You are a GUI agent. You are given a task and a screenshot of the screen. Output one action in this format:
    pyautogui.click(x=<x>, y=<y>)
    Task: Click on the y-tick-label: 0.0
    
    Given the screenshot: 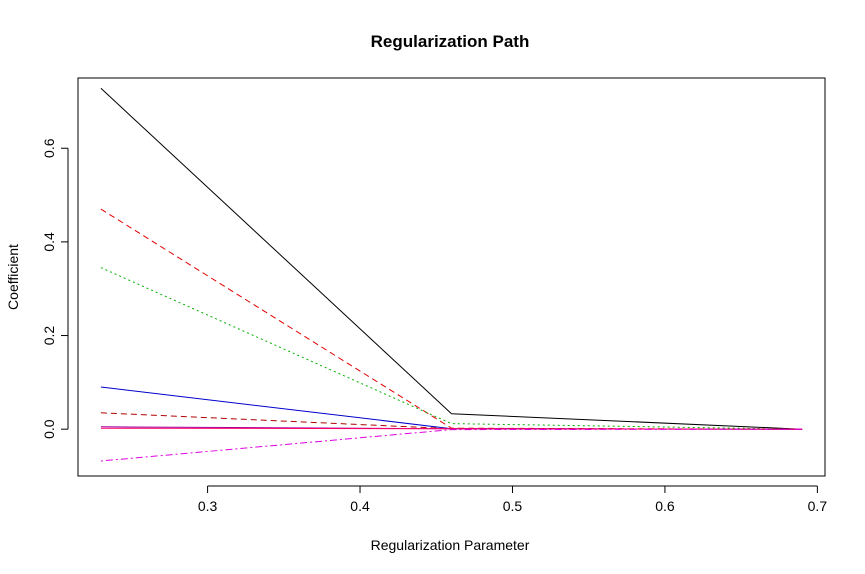 What is the action you would take?
    pyautogui.click(x=49, y=429)
    